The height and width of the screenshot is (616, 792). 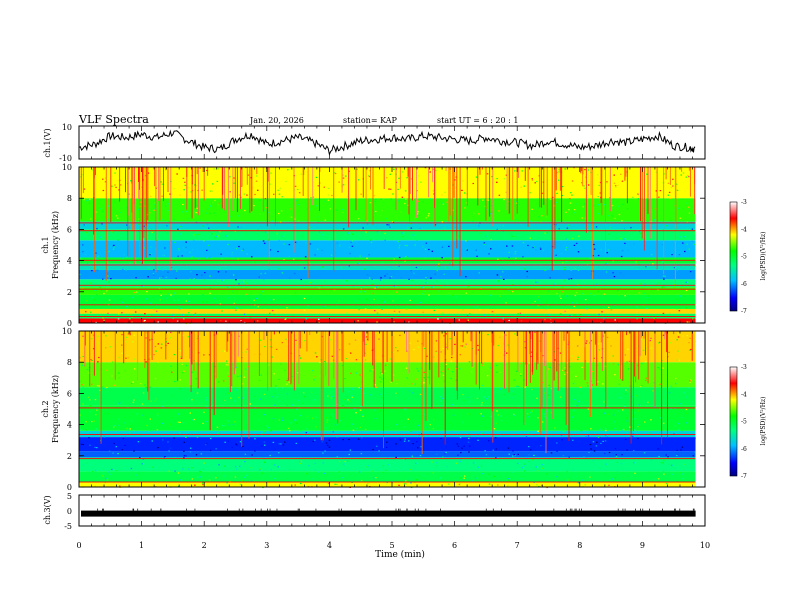 I want to click on ch3-ytick-max: 5, so click(x=69, y=496).